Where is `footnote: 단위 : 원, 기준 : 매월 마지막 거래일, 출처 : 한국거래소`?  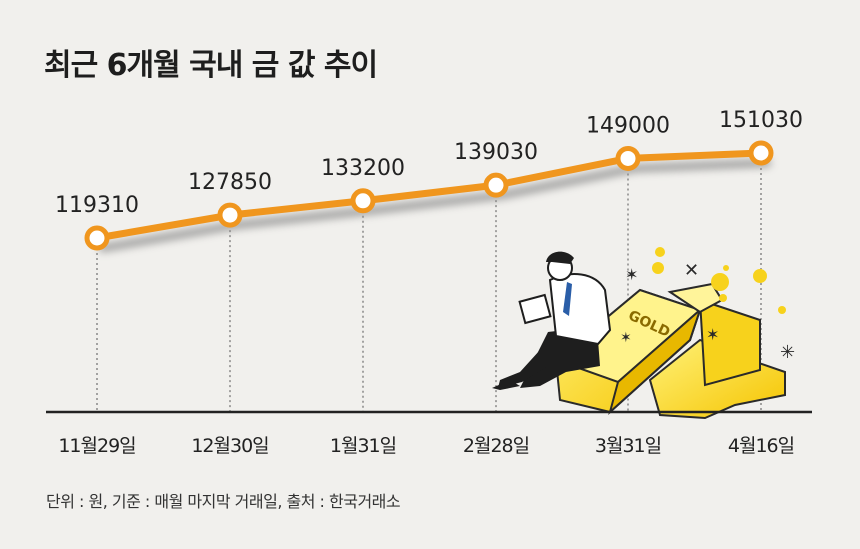 footnote: 단위 : 원, 기준 : 매월 마지막 거래일, 출처 : 한국거래소 is located at coordinates (223, 501).